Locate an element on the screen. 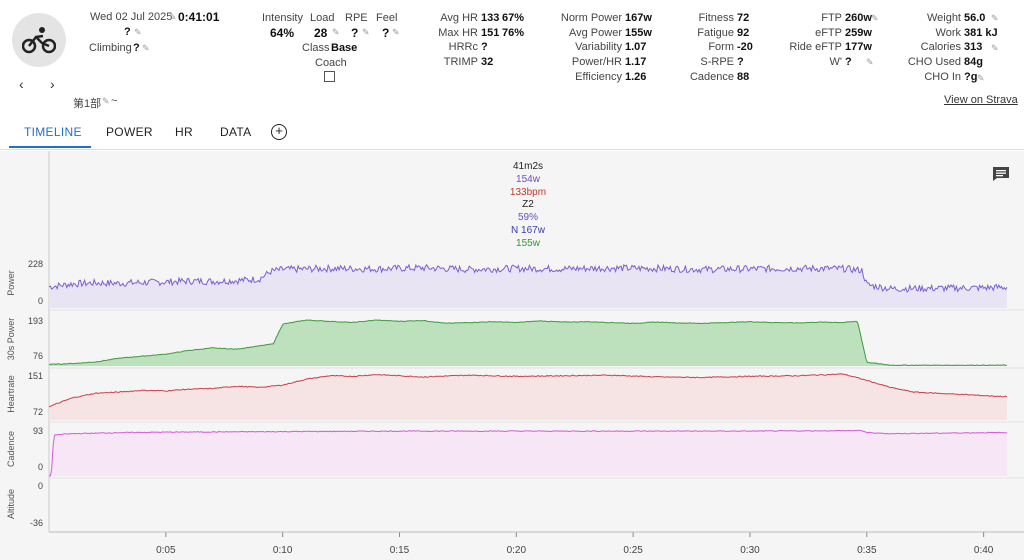  tooltip-np: N 167w is located at coordinates (528, 230).